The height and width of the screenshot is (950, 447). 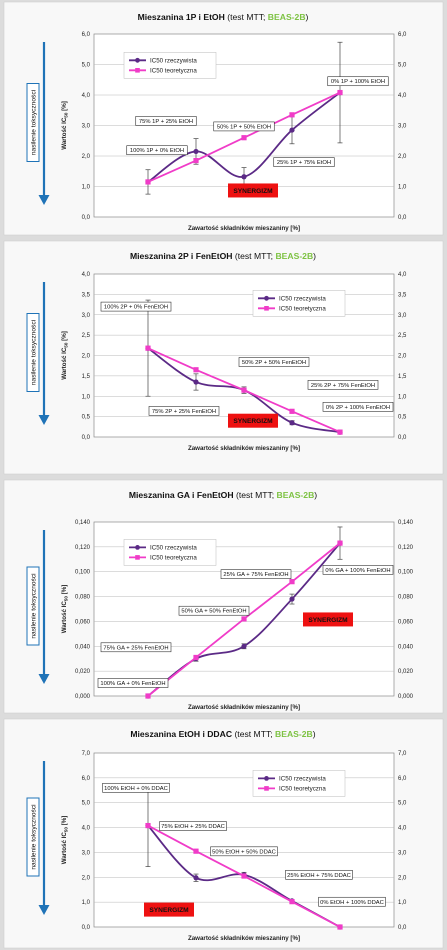 What do you see at coordinates (406, 622) in the screenshot?
I see `y-tick-label-right: 0,060` at bounding box center [406, 622].